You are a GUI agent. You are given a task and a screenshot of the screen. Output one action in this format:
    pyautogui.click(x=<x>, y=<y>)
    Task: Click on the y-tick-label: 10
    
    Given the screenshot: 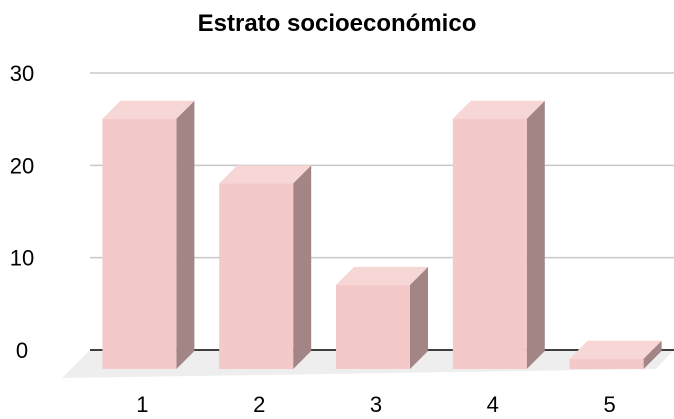 What is the action you would take?
    pyautogui.click(x=22, y=258)
    